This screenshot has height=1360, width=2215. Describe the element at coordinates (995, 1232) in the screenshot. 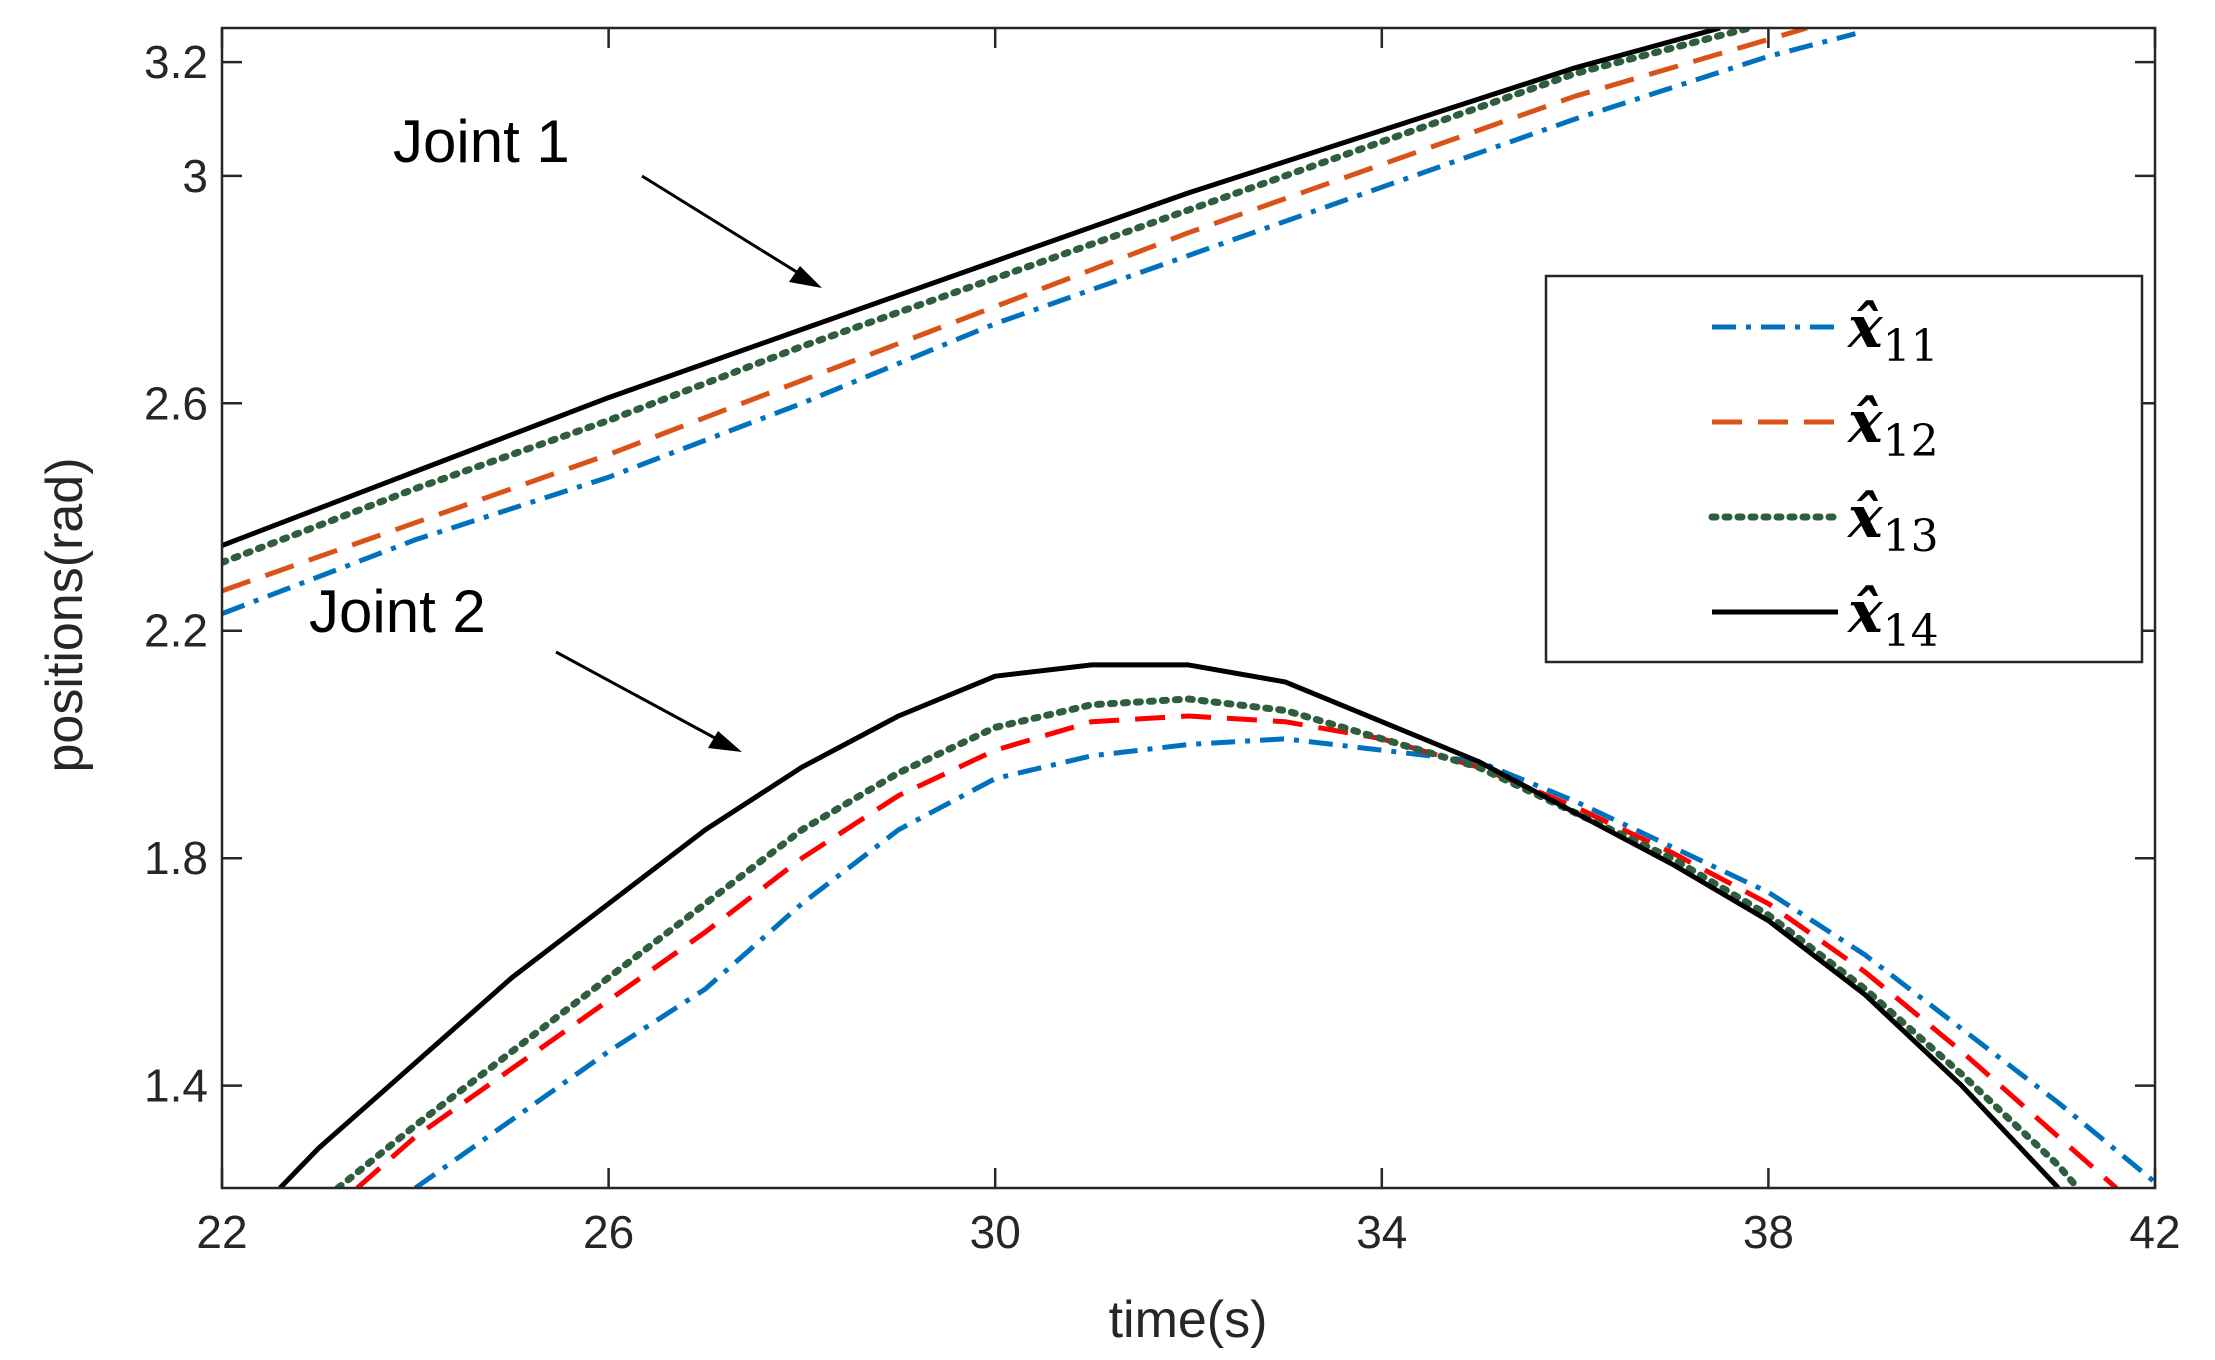

I see `x-tick-label: 30` at that location.